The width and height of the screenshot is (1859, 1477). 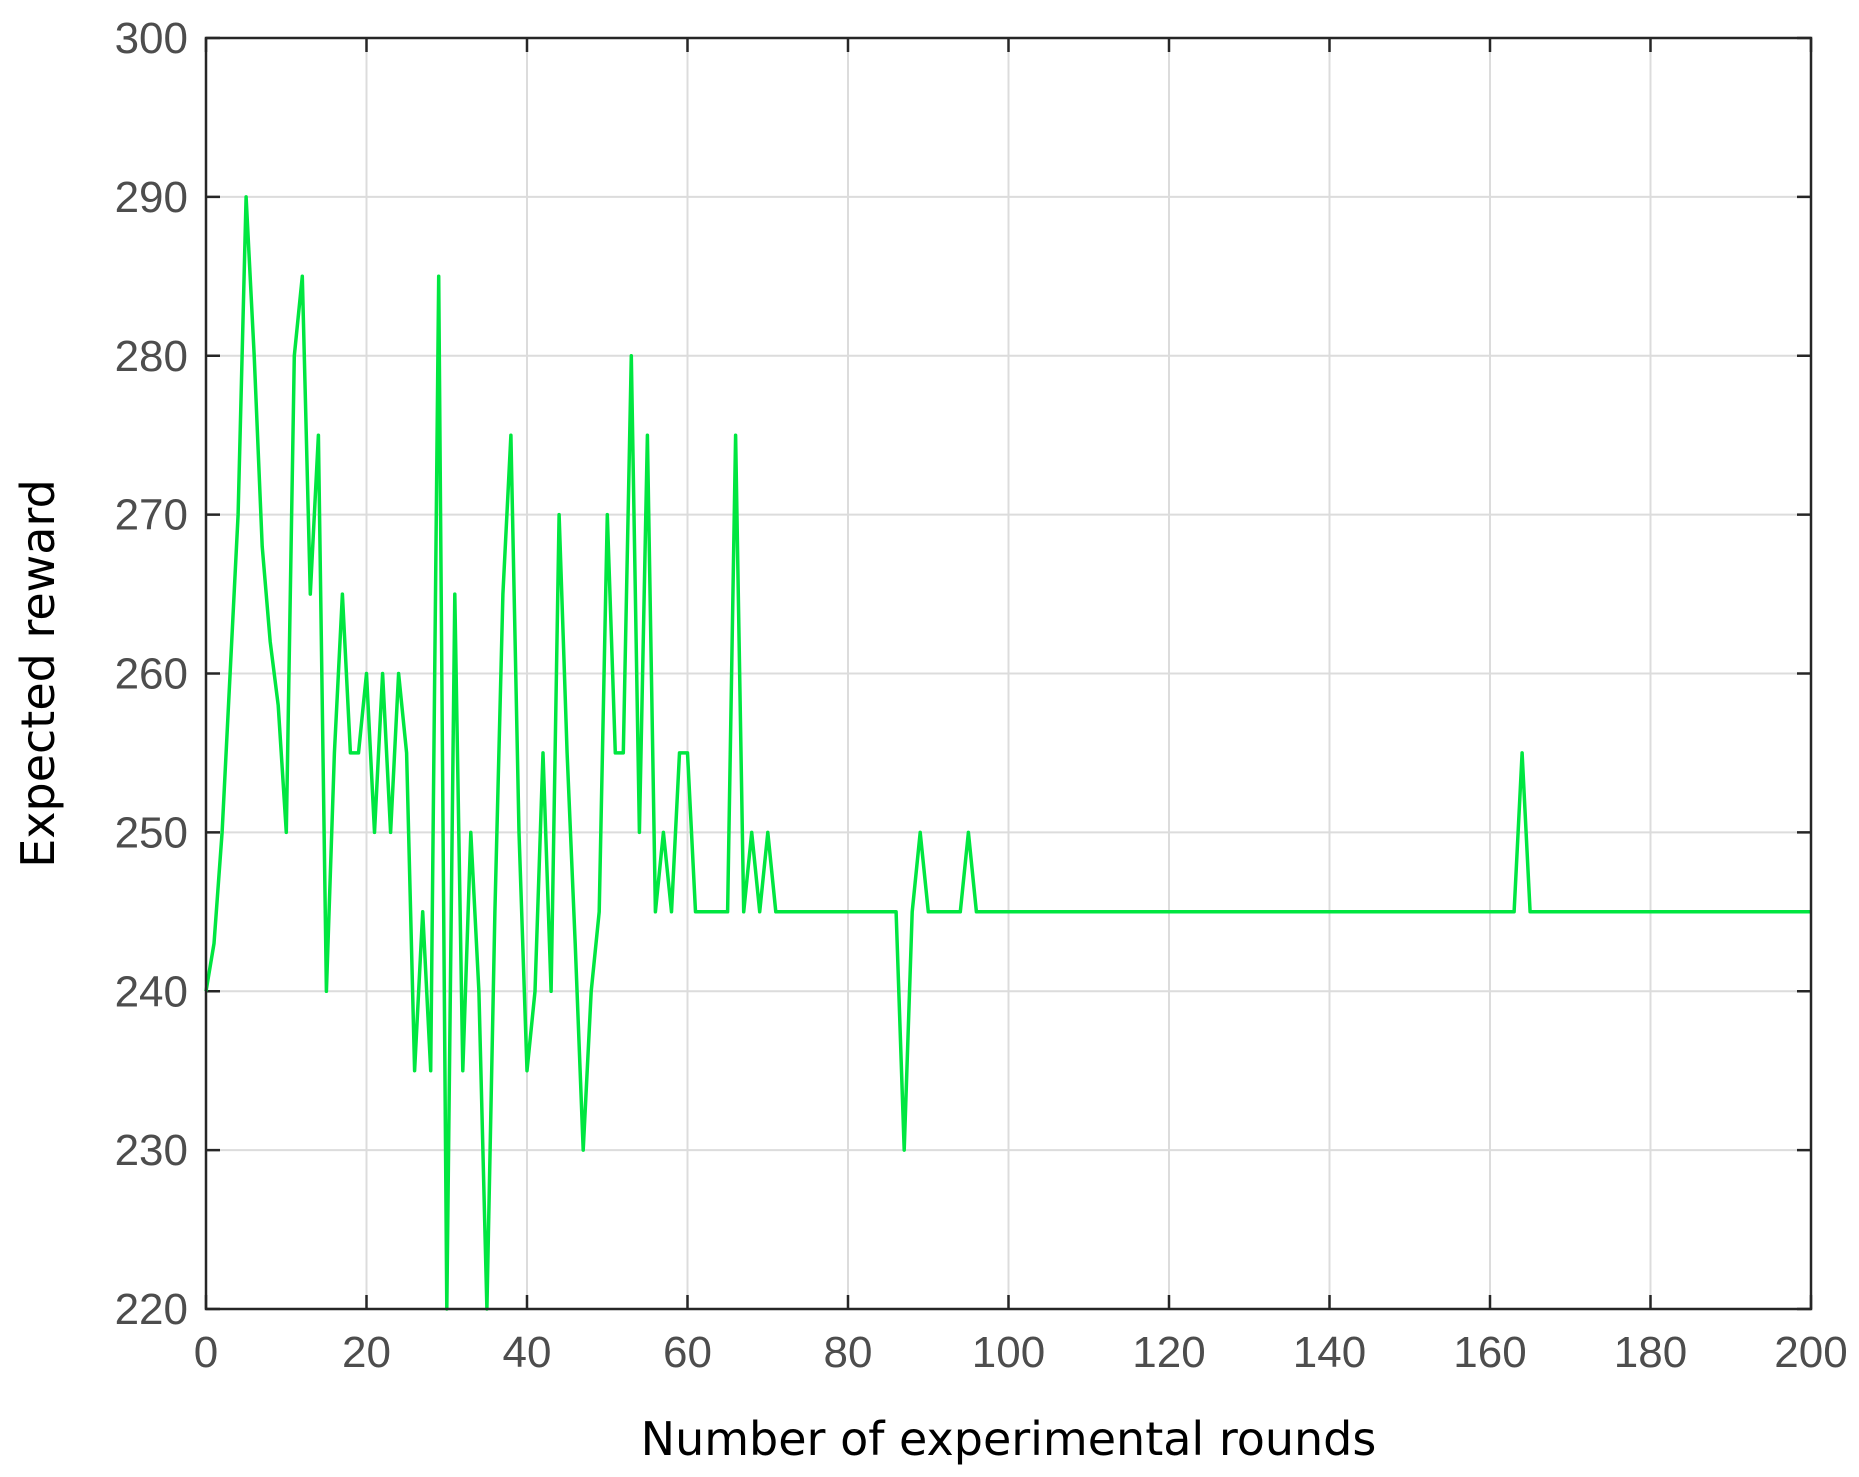 I want to click on y-tick-label: 300, so click(x=151, y=38).